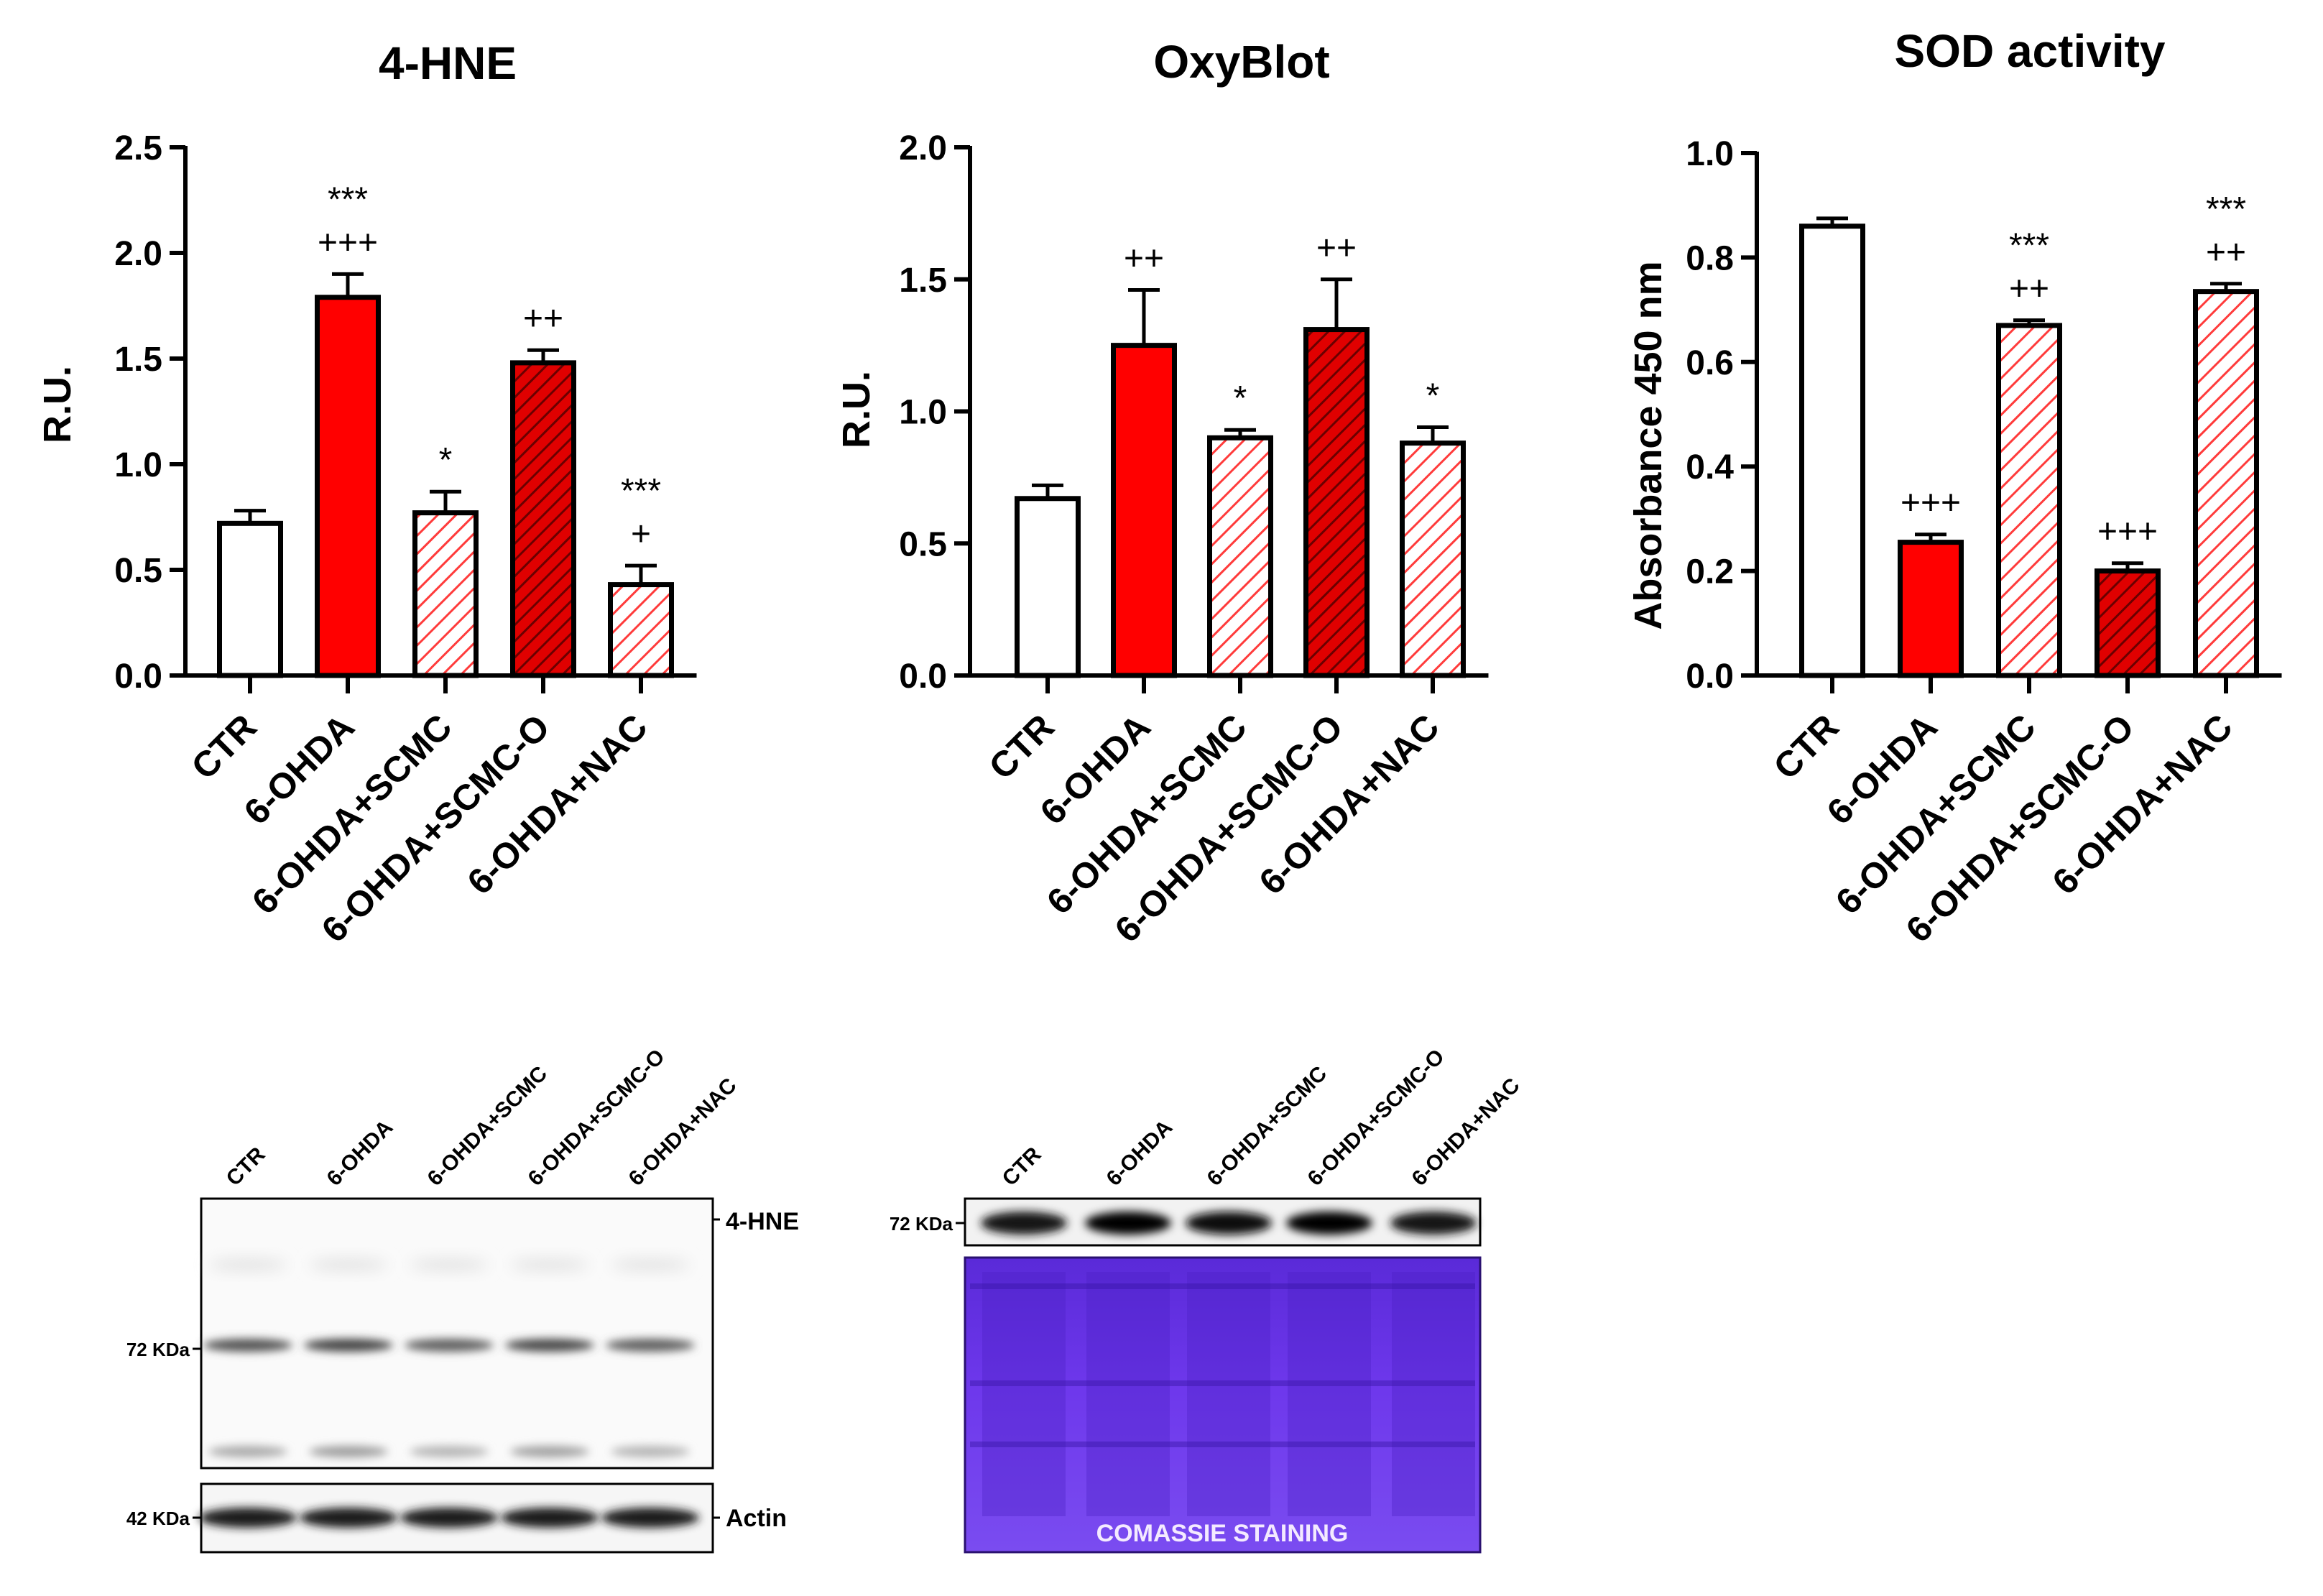 This screenshot has height=1596, width=2323. What do you see at coordinates (448, 63) in the screenshot?
I see `chart-title: 4-HNE` at bounding box center [448, 63].